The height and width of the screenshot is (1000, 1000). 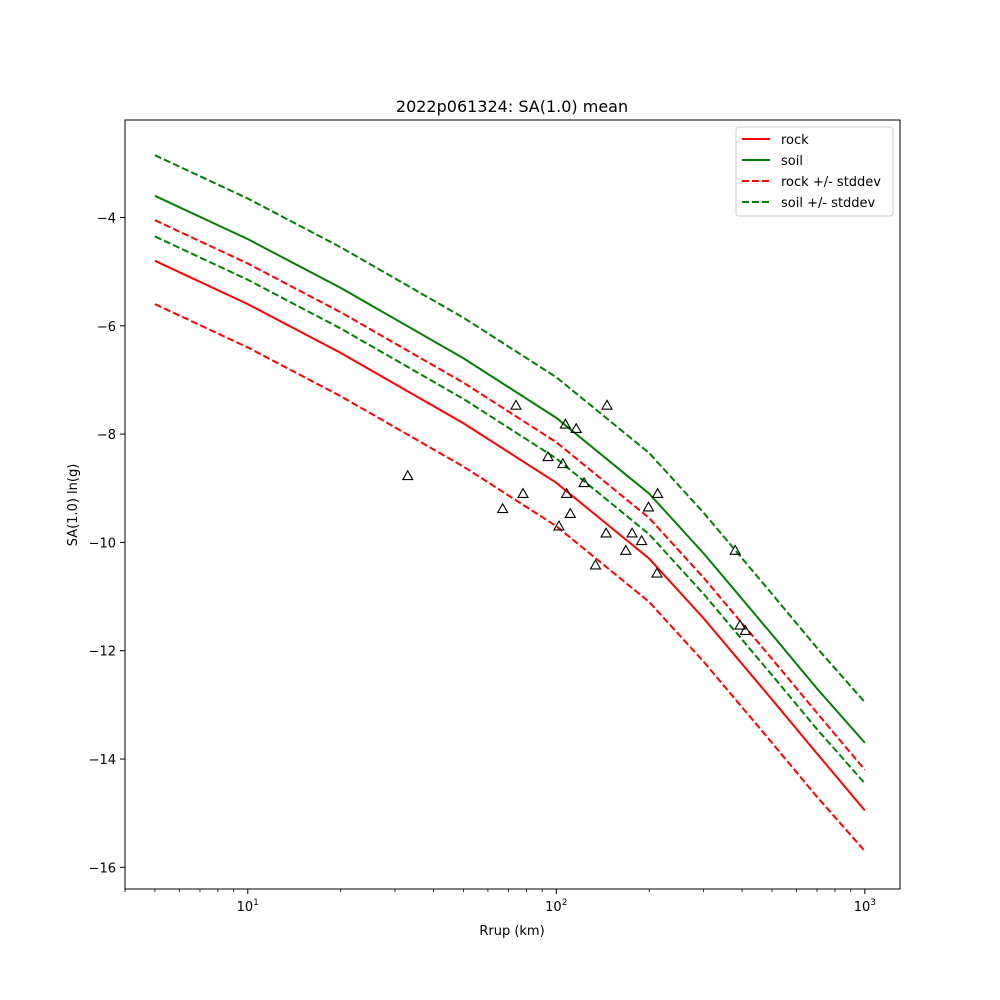 I want to click on y-tick-label: −16, so click(x=102, y=868).